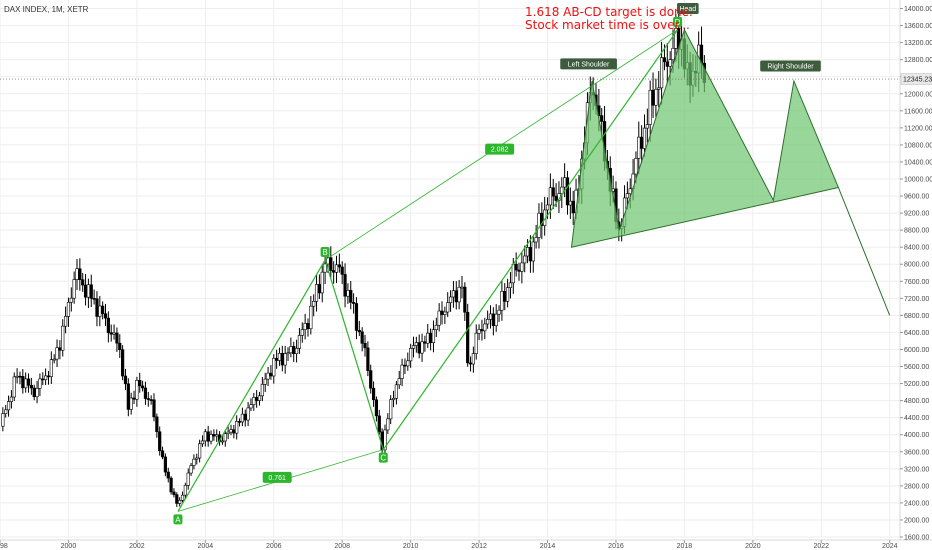 This screenshot has height=550, width=932. I want to click on y-tick-label: 6400.00, so click(916, 333).